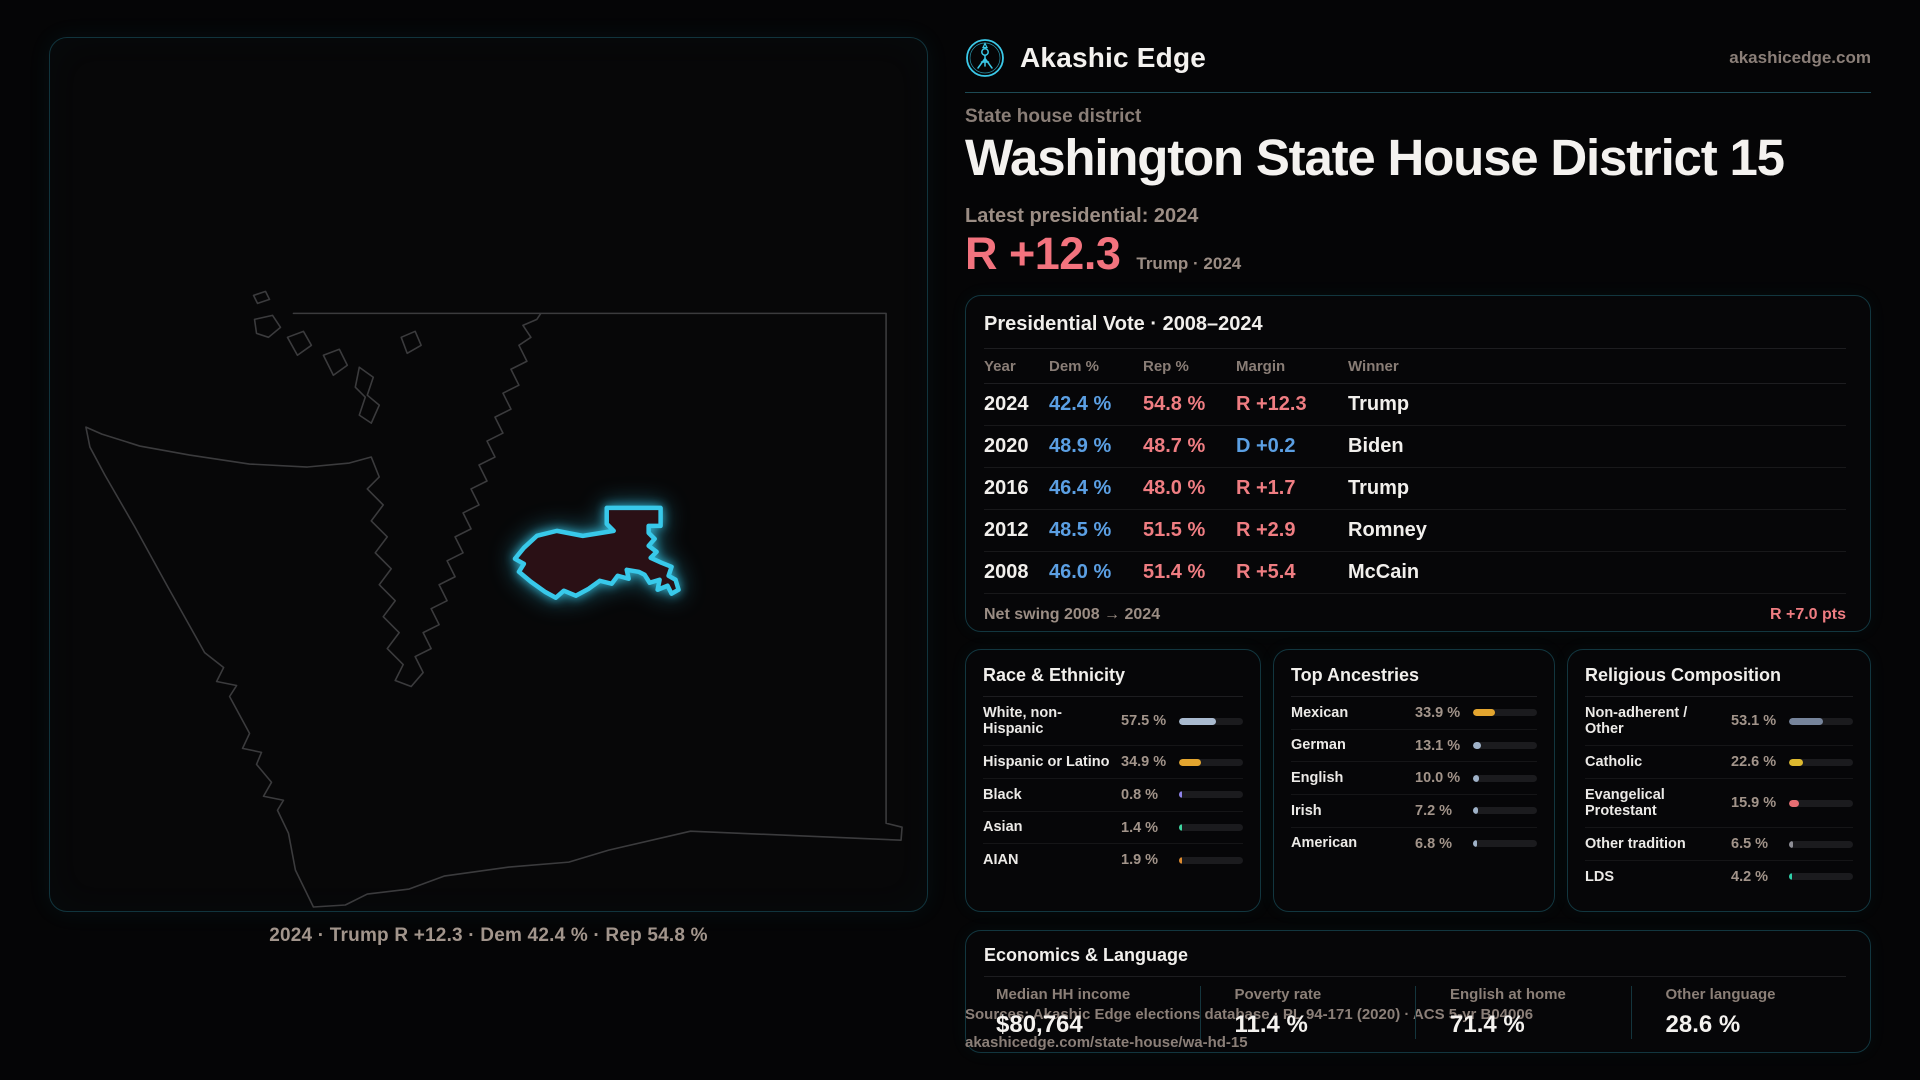 The width and height of the screenshot is (1920, 1080). Describe the element at coordinates (1140, 860) in the screenshot. I see `stat-value: 1.9 %` at that location.